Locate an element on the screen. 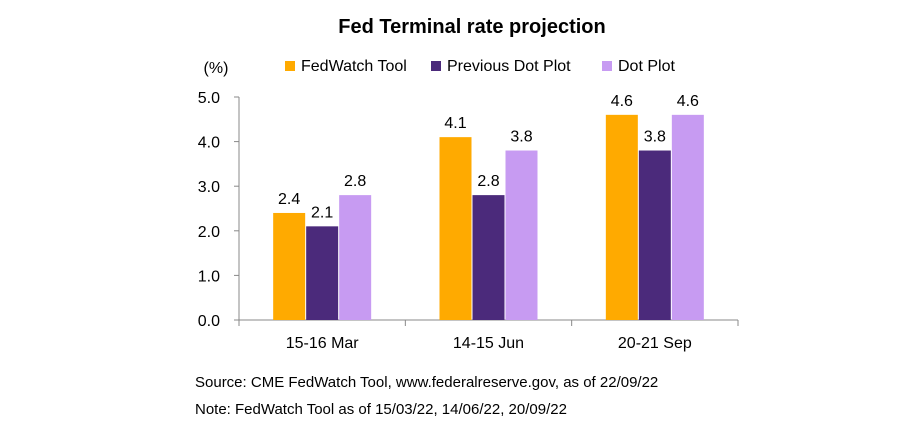 This screenshot has height=426, width=900. legend: FedWatch Tool Previous Dot Plot Dot Plot is located at coordinates (480, 66).